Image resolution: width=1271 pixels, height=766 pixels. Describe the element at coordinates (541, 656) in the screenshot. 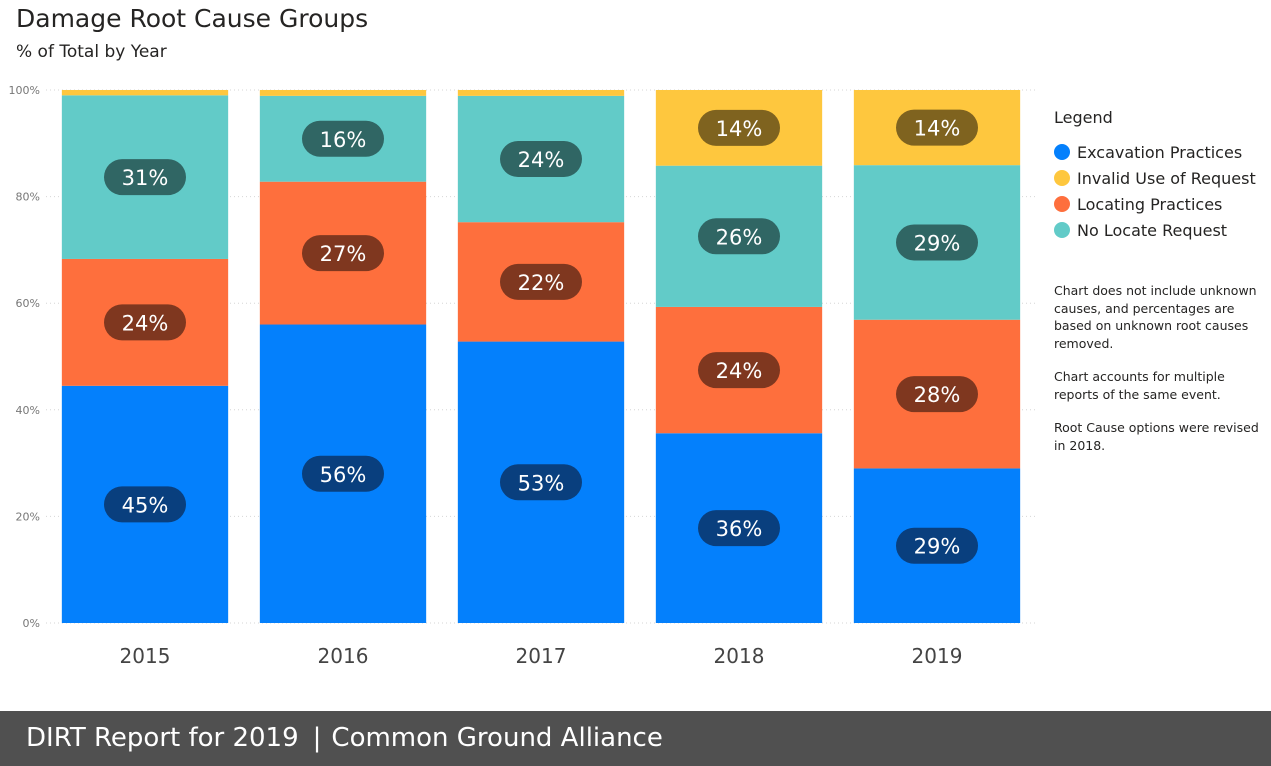

I see `x-tick-label: 2017` at that location.